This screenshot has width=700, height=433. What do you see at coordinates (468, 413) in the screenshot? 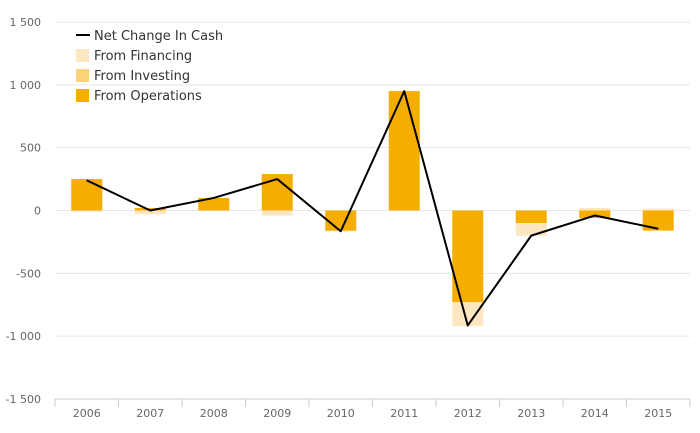
I see `x-tick-label: 2012` at bounding box center [468, 413].